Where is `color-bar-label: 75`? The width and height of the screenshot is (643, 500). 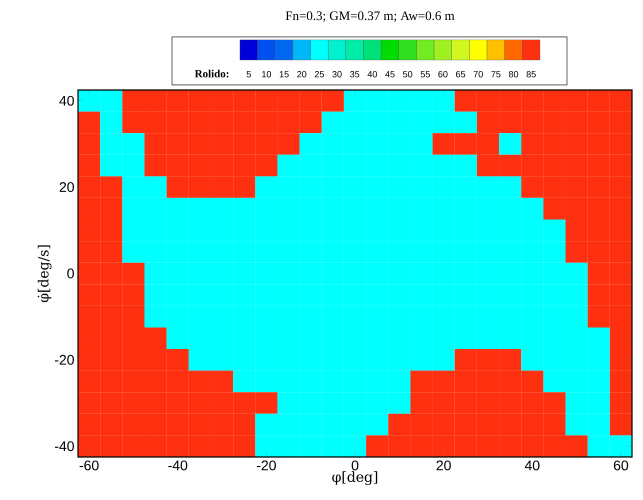
color-bar-label: 75 is located at coordinates (495, 74).